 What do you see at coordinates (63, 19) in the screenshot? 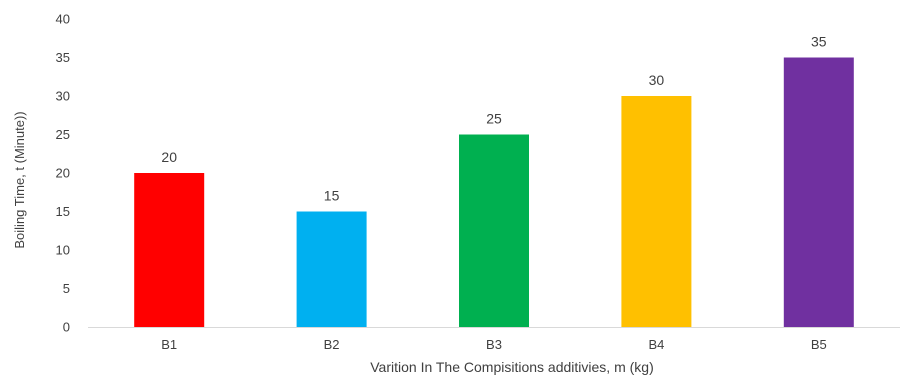
I see `y-tick-label: 40` at bounding box center [63, 19].